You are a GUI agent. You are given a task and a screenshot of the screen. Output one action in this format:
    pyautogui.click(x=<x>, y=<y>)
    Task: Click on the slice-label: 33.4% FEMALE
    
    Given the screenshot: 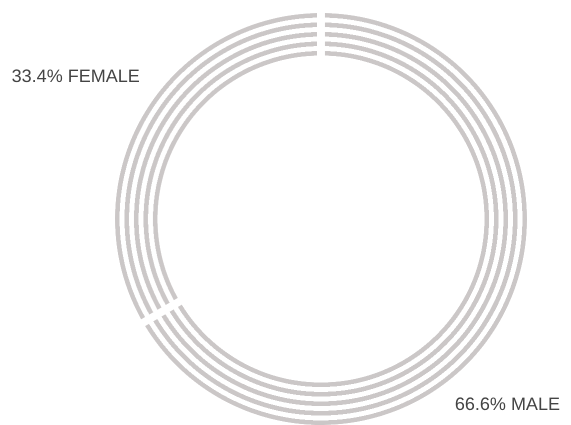 What is the action you would take?
    pyautogui.click(x=76, y=76)
    